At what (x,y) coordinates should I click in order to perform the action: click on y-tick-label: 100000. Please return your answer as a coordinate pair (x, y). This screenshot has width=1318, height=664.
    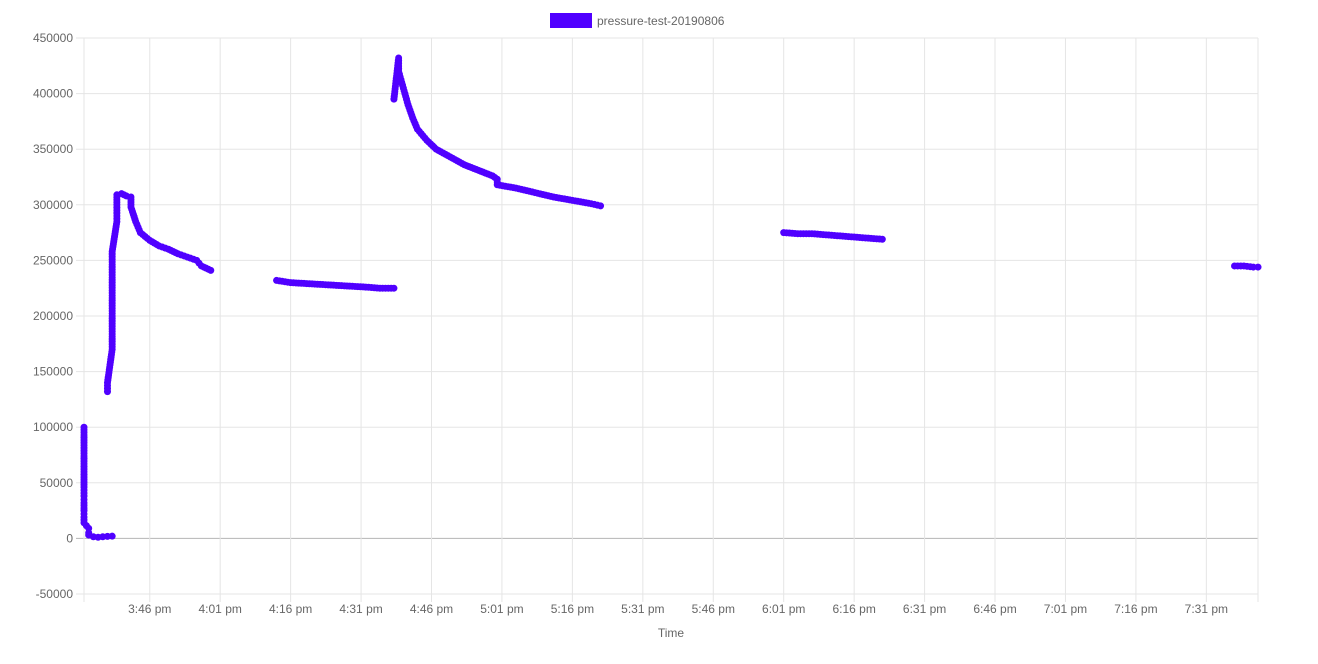
    Looking at the image, I should click on (53, 427).